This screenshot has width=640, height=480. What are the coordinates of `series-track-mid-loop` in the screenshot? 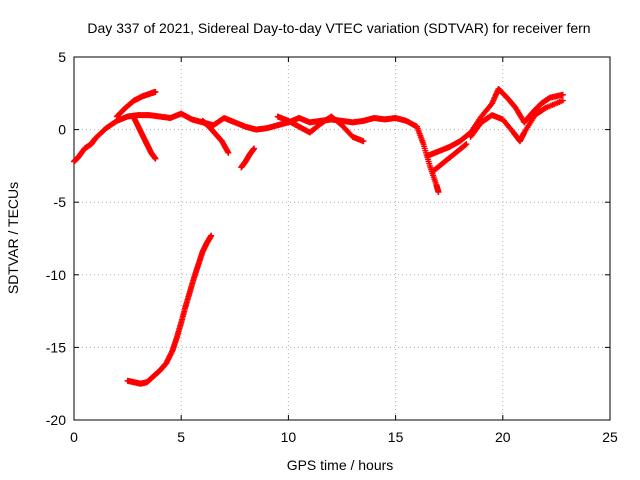 It's located at (320, 129).